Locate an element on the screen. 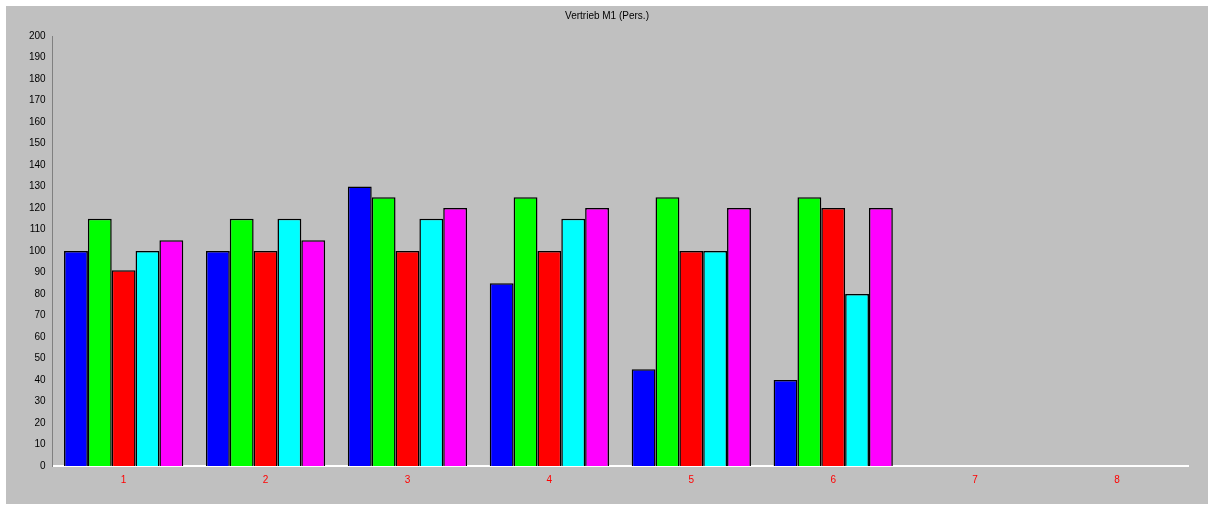  y-tick-label: 130 is located at coordinates (38, 186).